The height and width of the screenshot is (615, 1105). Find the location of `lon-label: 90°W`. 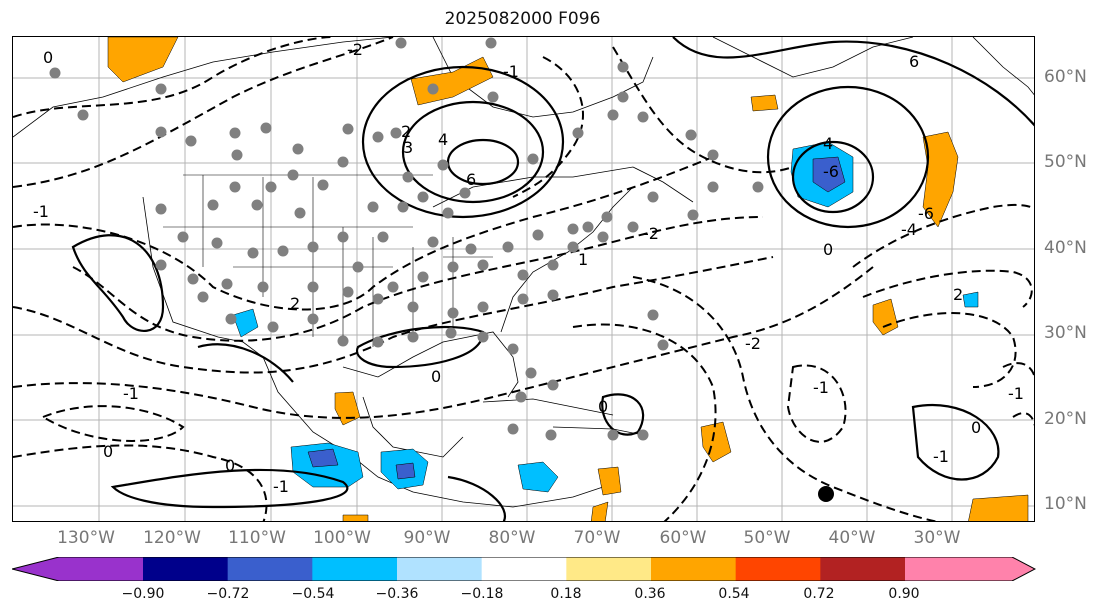

lon-label: 90°W is located at coordinates (427, 538).